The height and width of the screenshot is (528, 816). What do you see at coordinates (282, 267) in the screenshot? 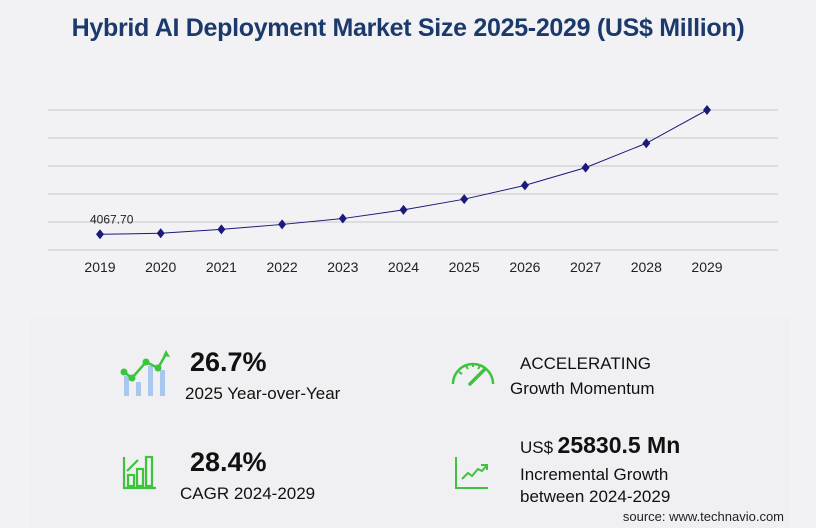
I see `x-tick-label: 2022` at bounding box center [282, 267].